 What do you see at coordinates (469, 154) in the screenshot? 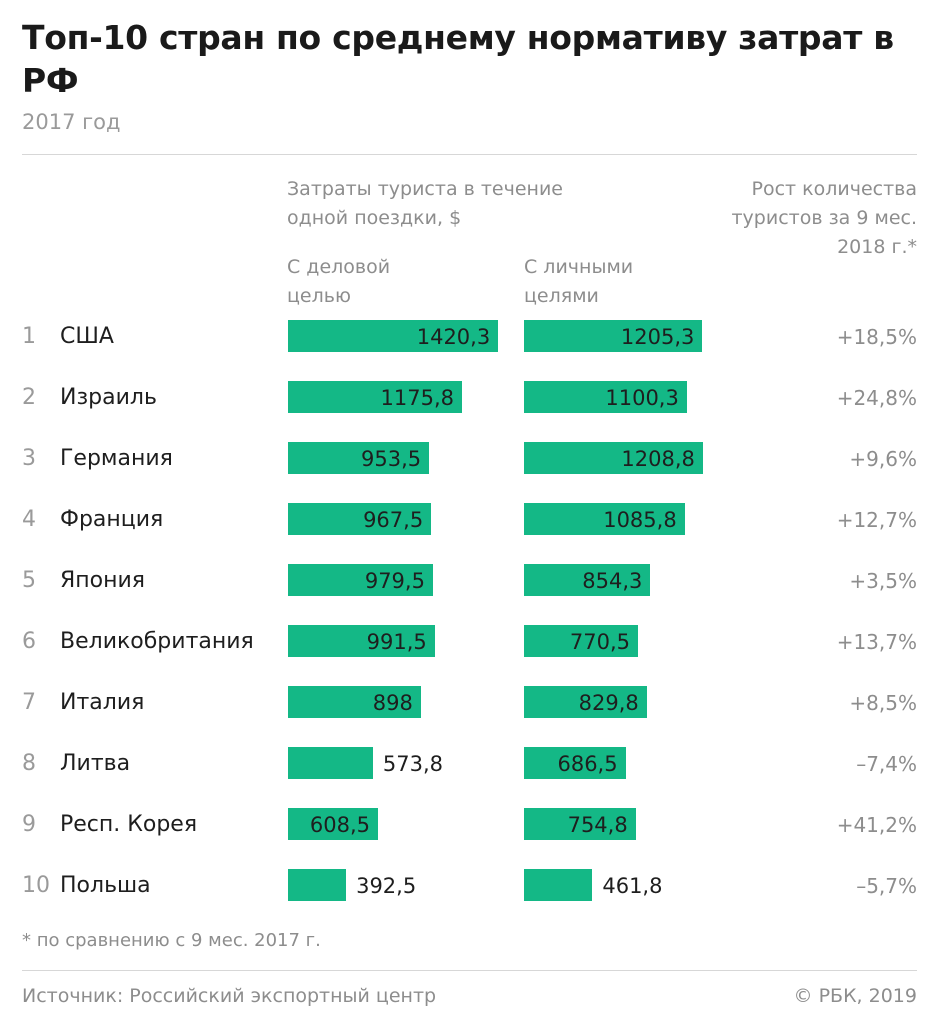
I see `top-divider` at bounding box center [469, 154].